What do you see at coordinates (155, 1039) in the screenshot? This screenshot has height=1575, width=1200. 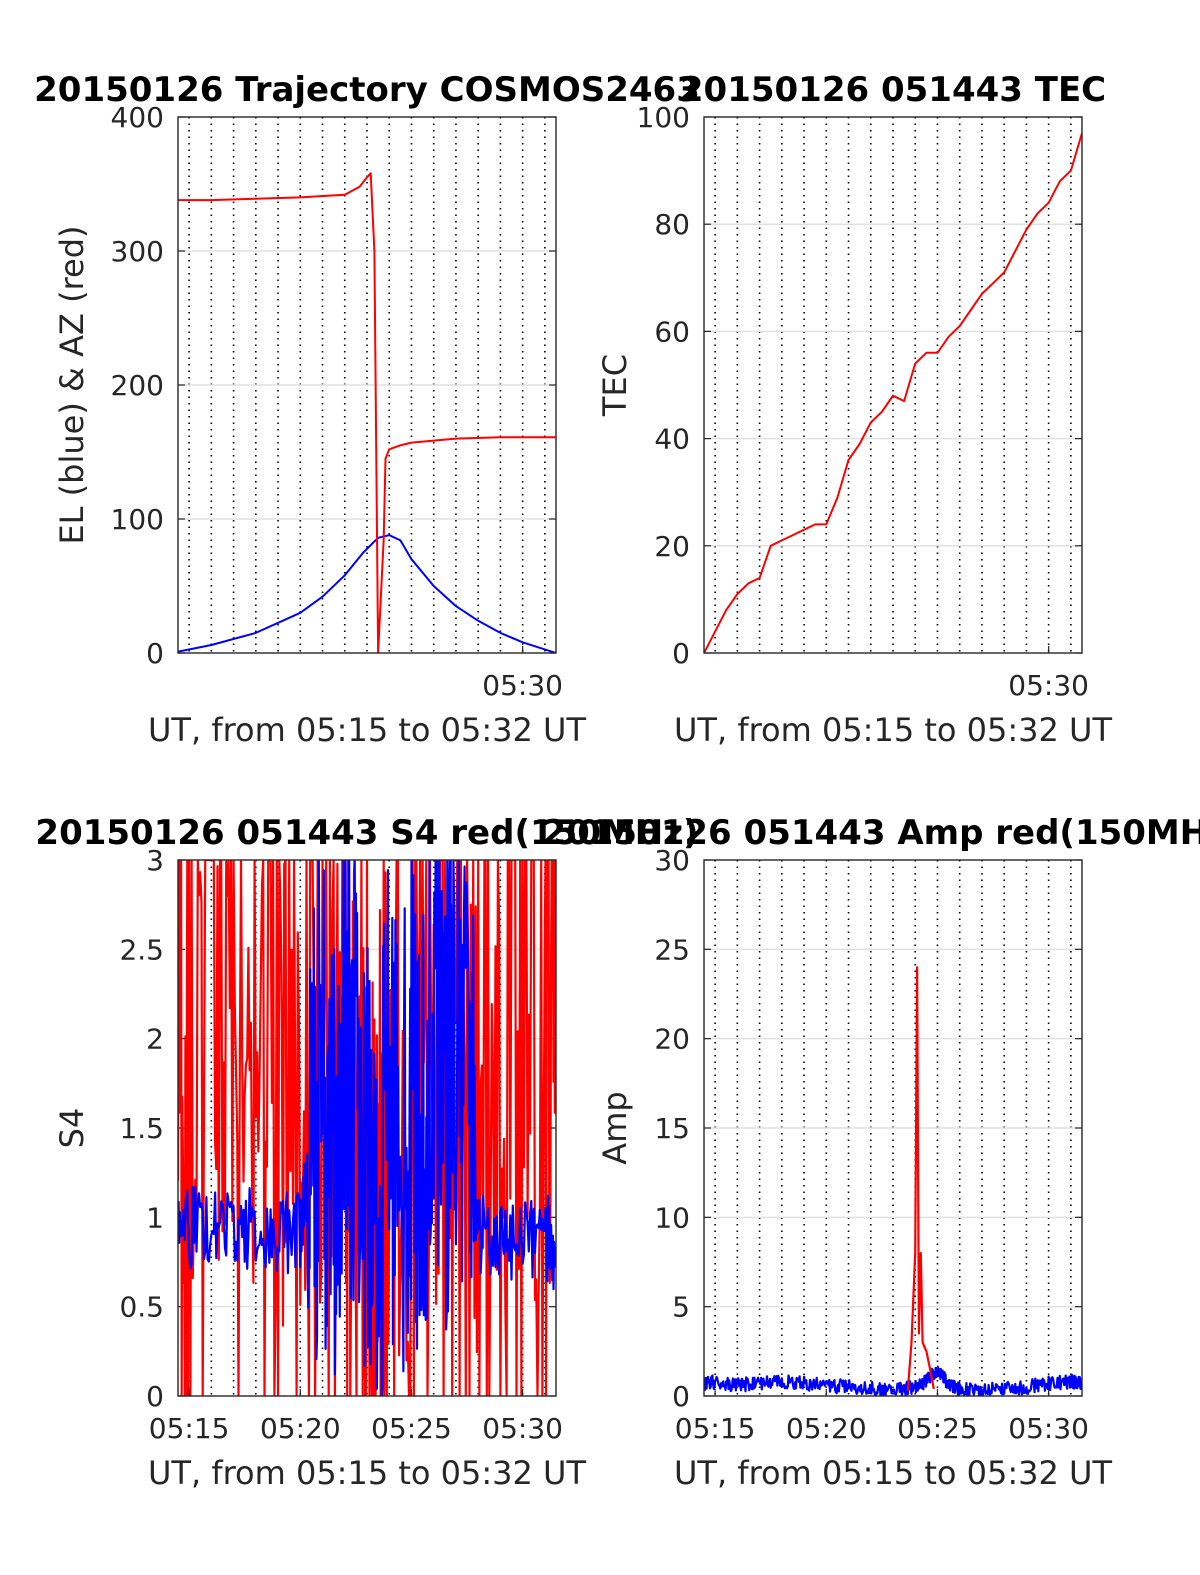 I see `y-tick-label: 2` at bounding box center [155, 1039].